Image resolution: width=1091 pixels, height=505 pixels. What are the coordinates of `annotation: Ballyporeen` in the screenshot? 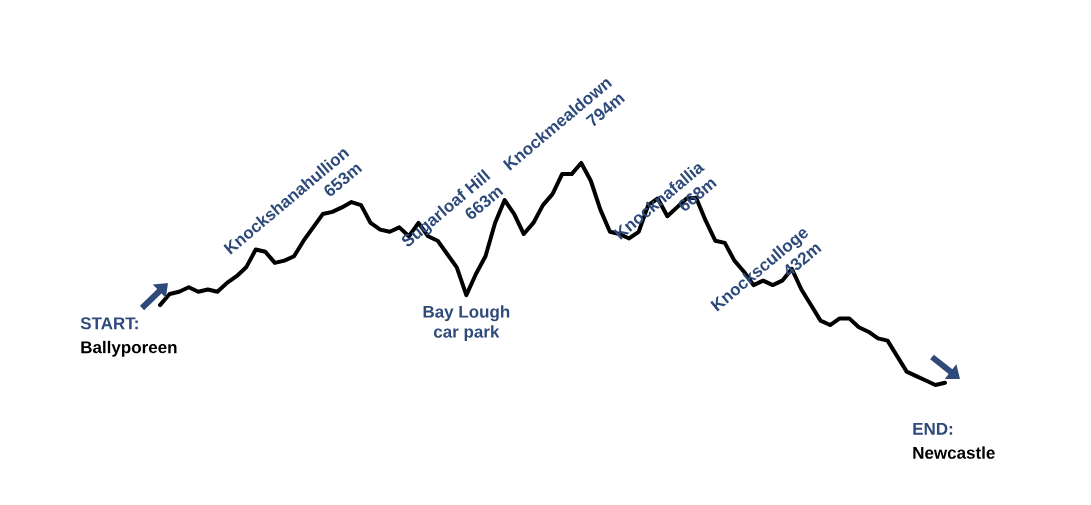 It's located at (129, 348).